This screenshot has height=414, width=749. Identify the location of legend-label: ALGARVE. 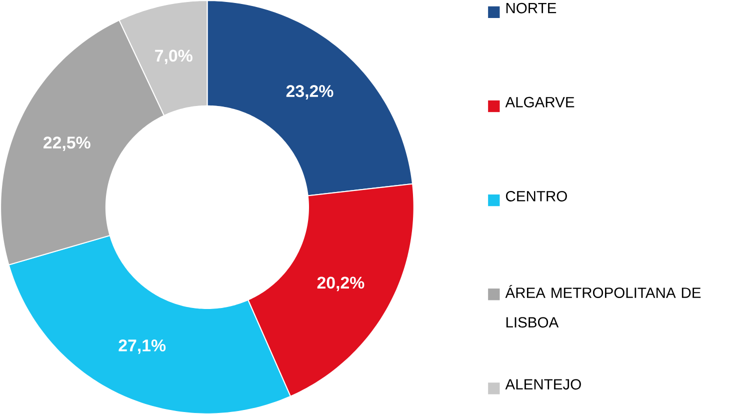
(539, 102).